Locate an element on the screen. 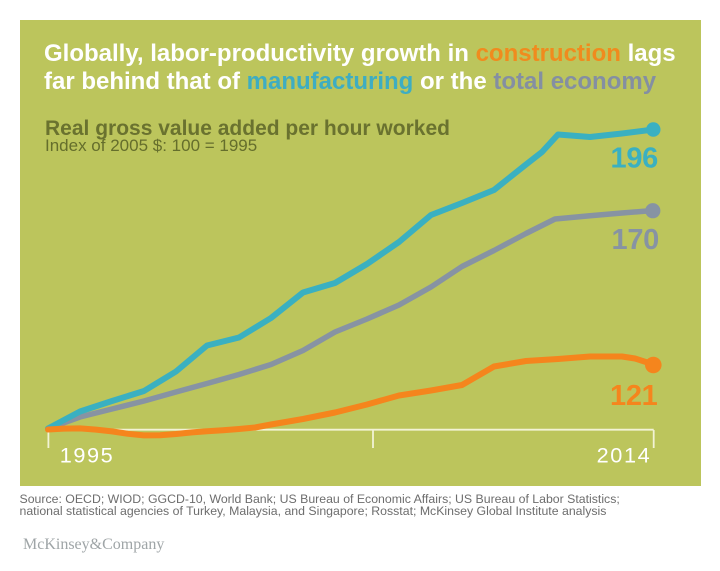  svg-text: 2014 is located at coordinates (624, 454).